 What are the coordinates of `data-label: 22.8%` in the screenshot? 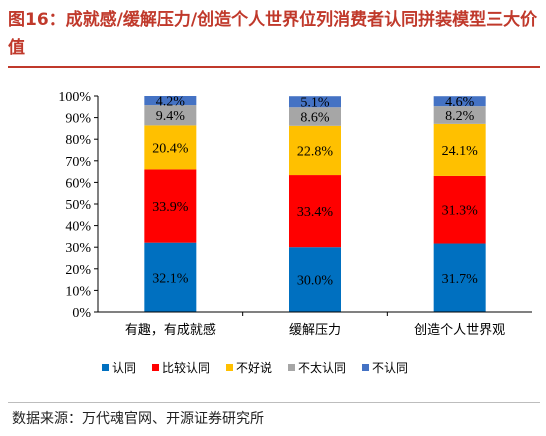 It's located at (315, 151).